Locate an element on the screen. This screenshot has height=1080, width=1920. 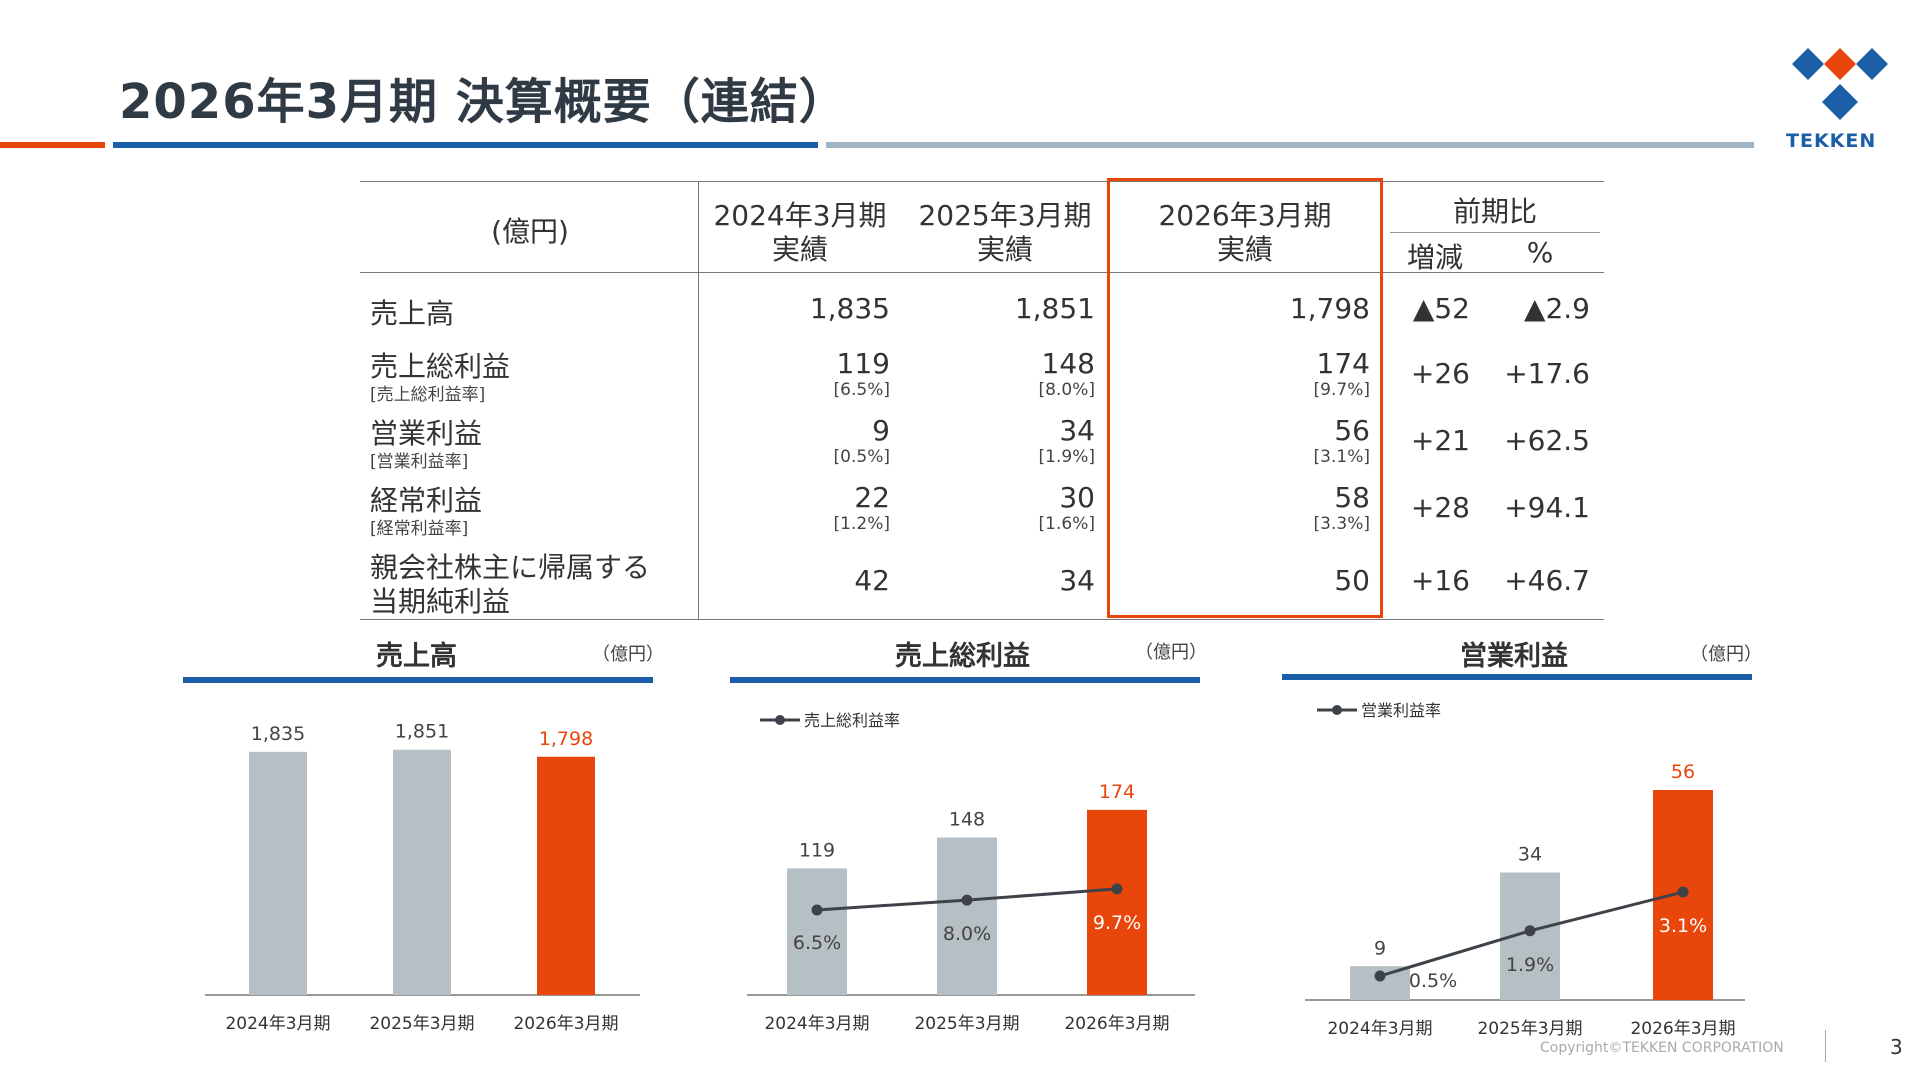
cell-net-pct: +46.7 is located at coordinates (1547, 580).